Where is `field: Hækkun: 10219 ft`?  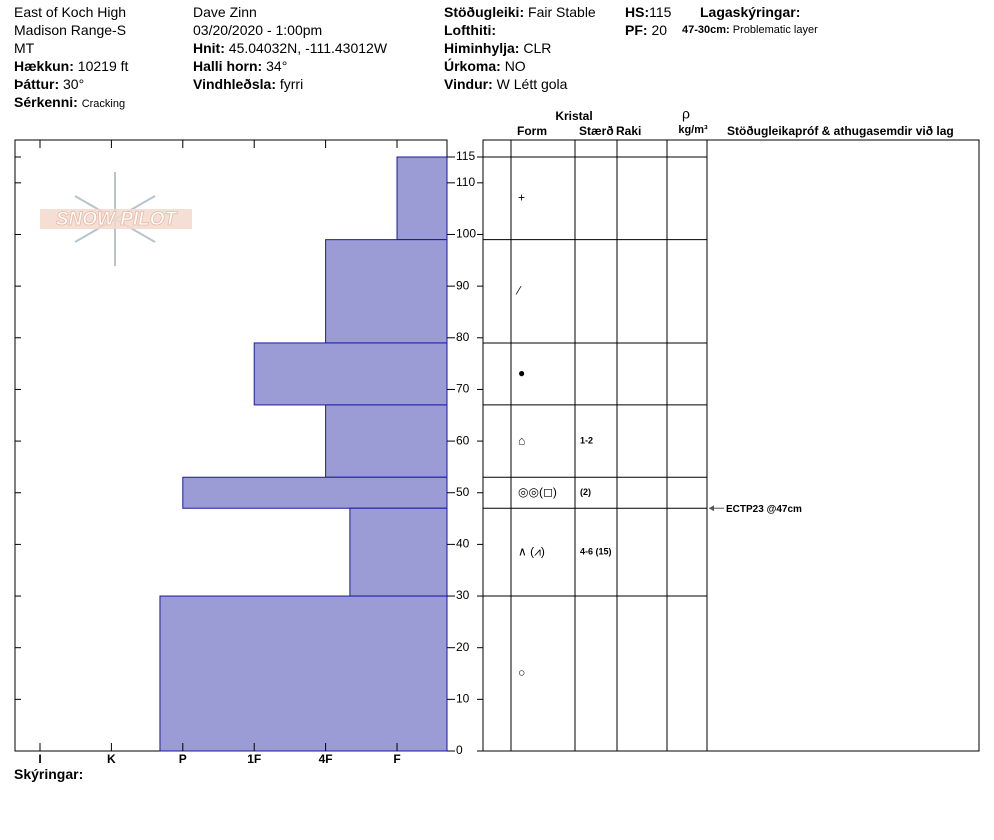 field: Hækkun: 10219 ft is located at coordinates (71, 66).